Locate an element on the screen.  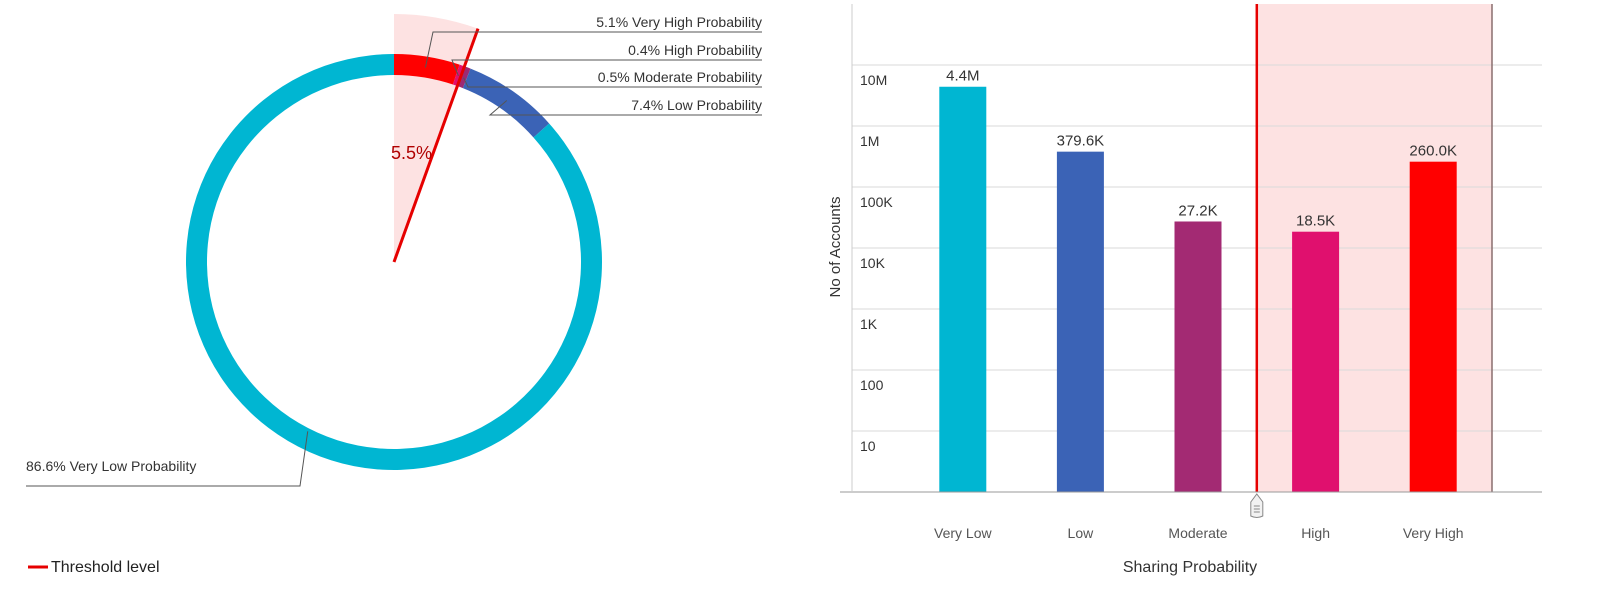
bar-value-label: 379.6K is located at coordinates (1081, 141).